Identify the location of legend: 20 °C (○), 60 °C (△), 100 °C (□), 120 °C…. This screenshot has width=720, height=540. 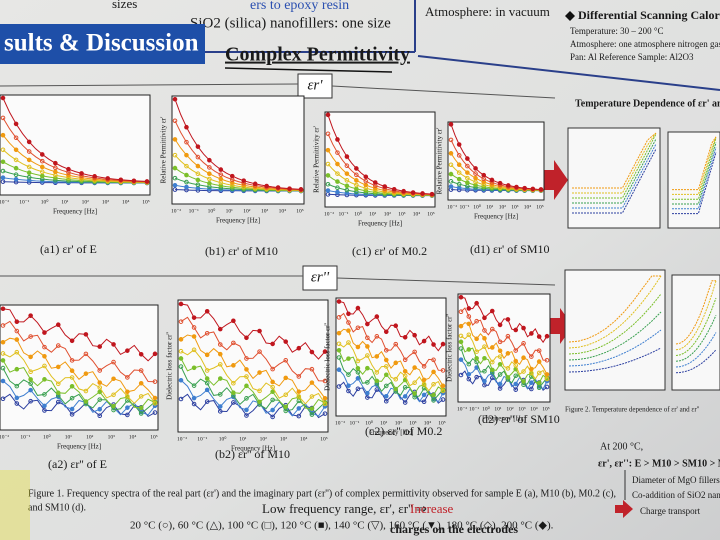
(342, 526).